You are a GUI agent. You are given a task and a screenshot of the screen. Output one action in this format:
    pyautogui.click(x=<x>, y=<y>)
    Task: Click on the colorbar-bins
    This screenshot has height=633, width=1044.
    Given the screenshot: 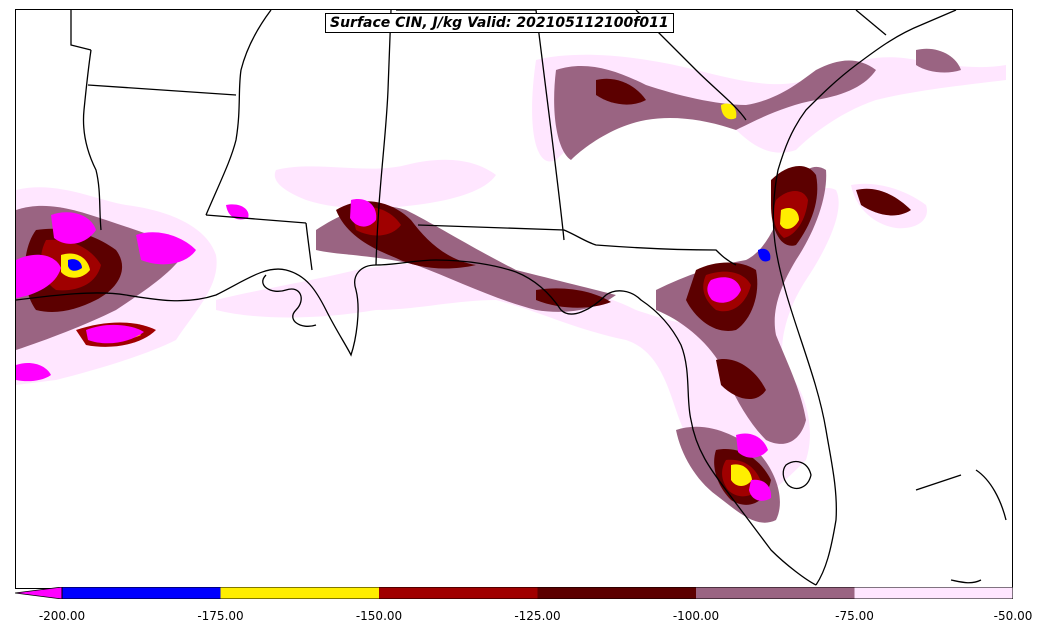 What is the action you would take?
    pyautogui.click(x=537, y=593)
    